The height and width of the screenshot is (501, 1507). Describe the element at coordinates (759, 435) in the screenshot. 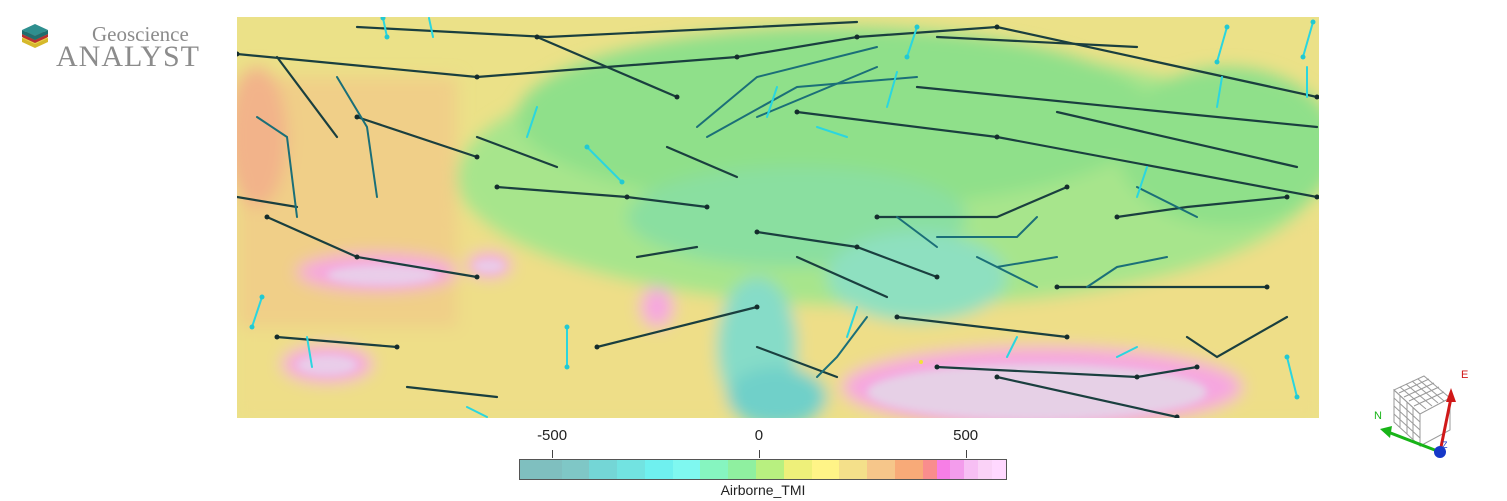

I see `colorbar-tick-label: 0` at that location.